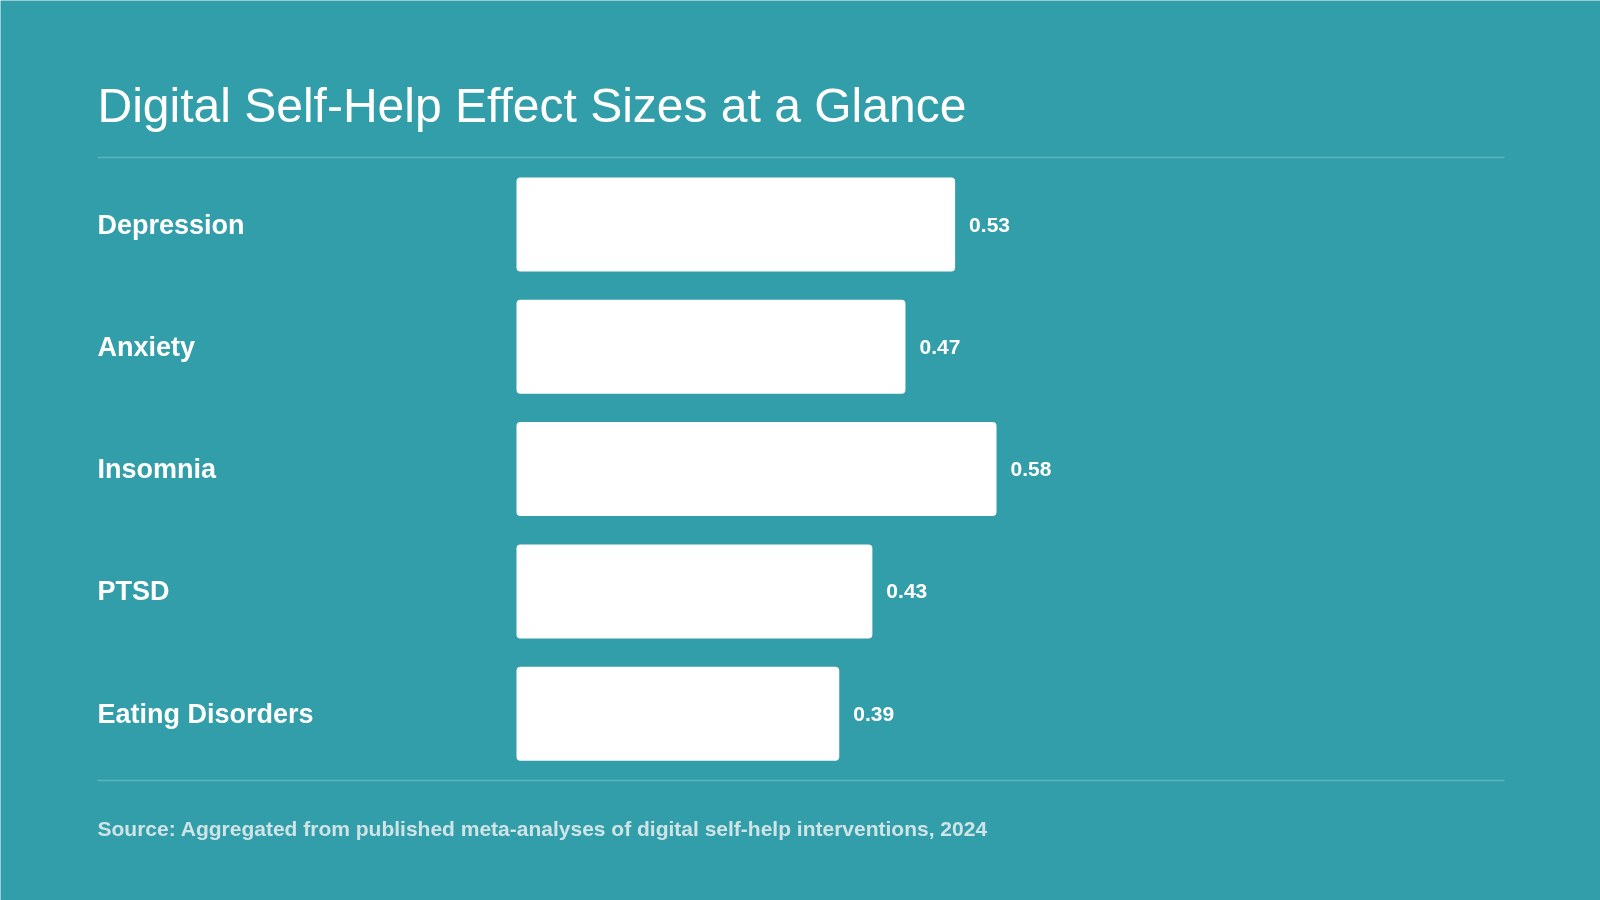  What do you see at coordinates (171, 224) in the screenshot?
I see `y-tick-label: Depression` at bounding box center [171, 224].